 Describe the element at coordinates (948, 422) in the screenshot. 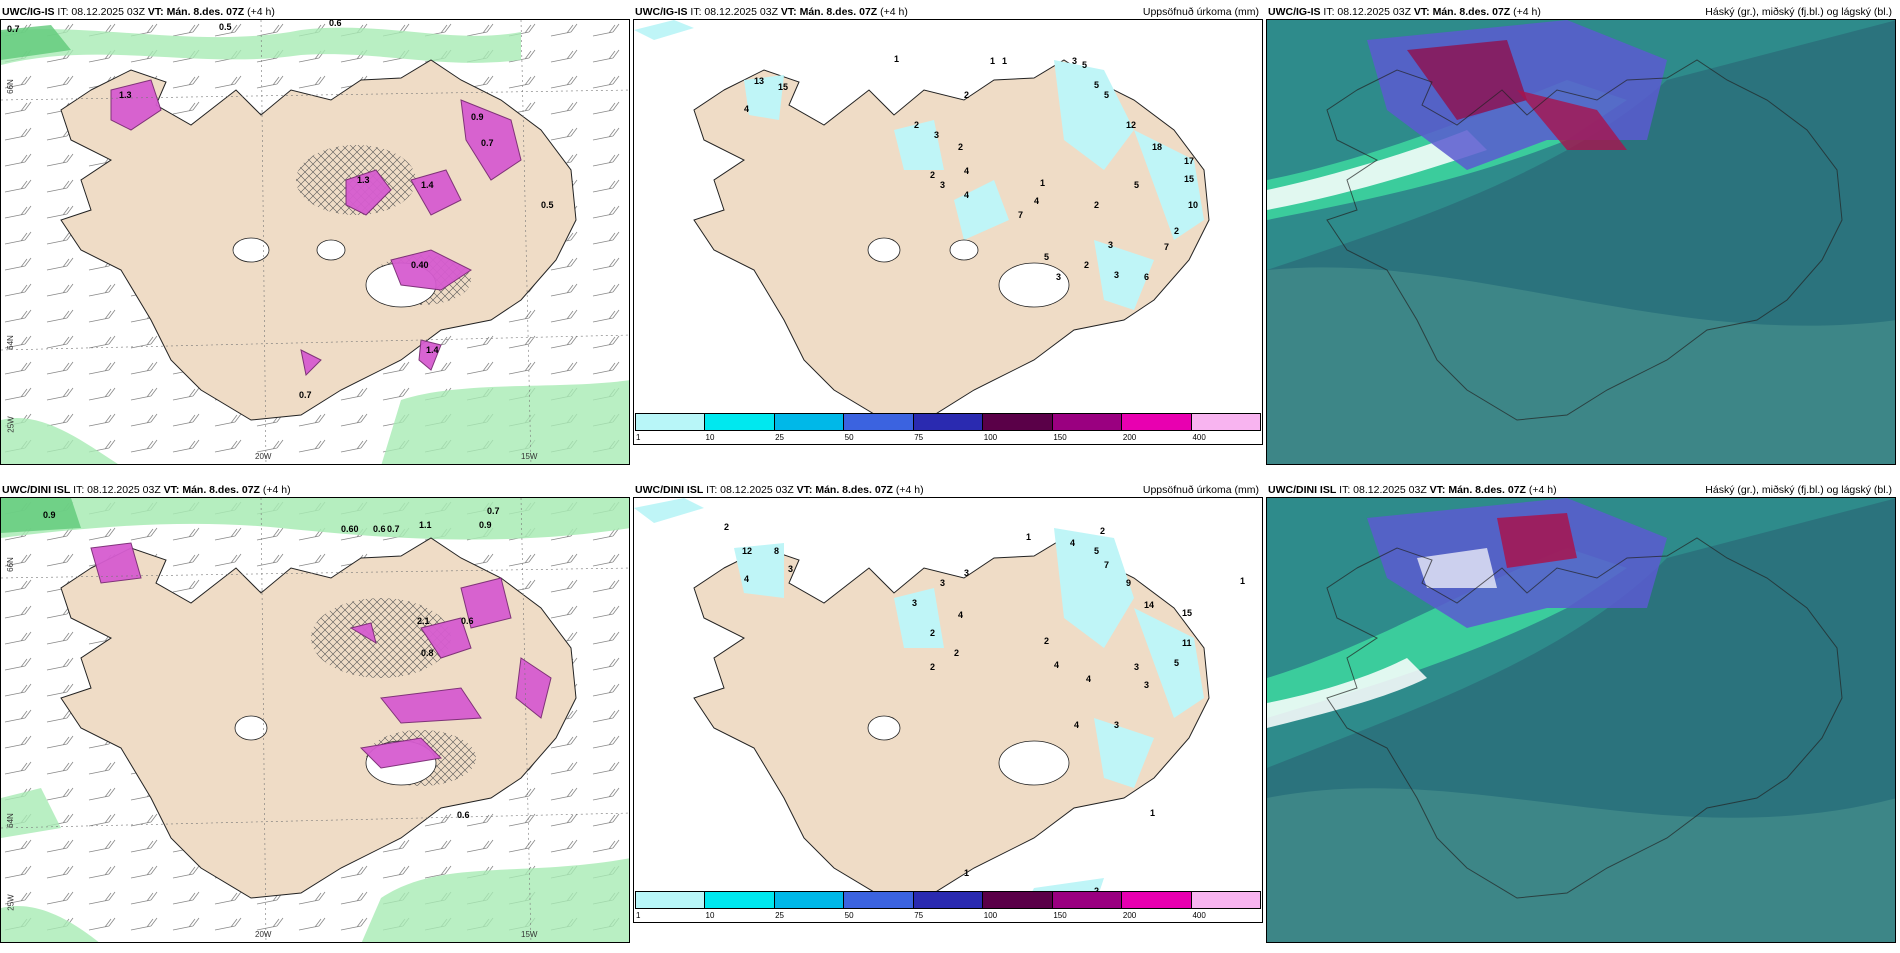

I see `precip-legend` at that location.